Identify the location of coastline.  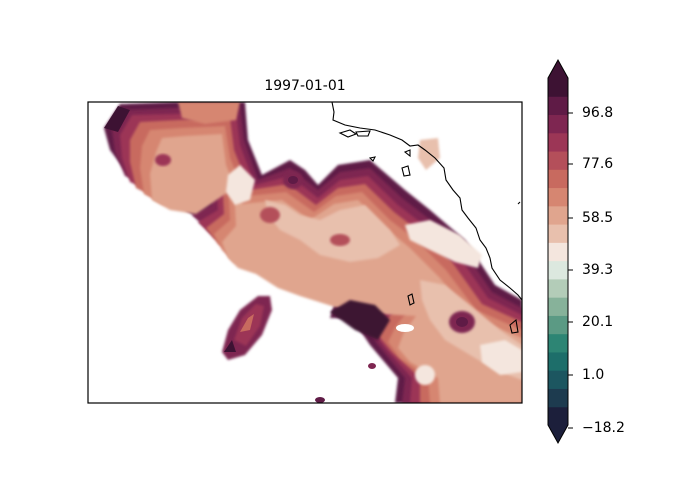
(426, 218).